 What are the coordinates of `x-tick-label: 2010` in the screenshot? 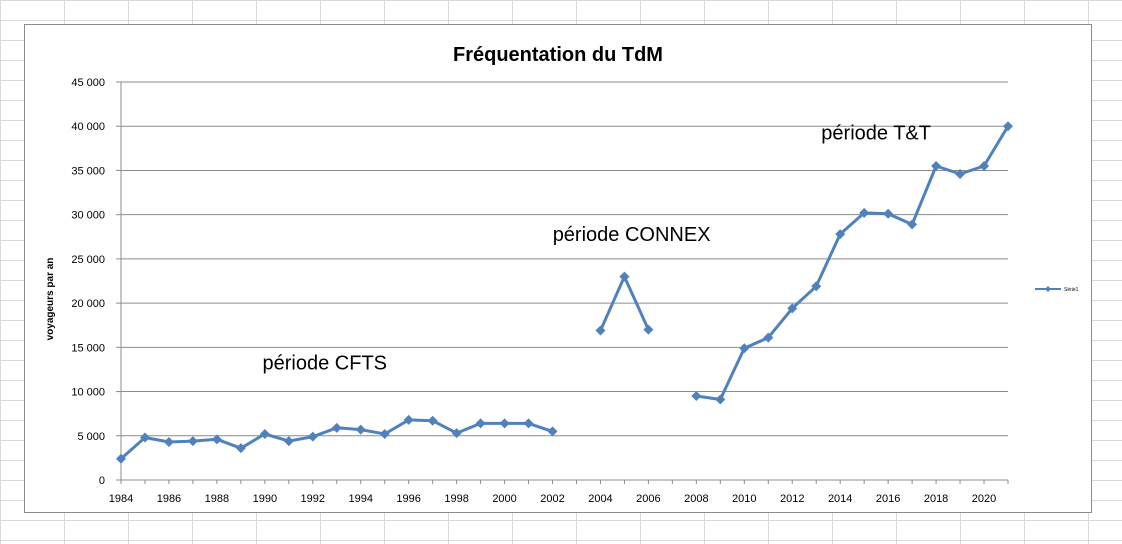 It's located at (744, 499).